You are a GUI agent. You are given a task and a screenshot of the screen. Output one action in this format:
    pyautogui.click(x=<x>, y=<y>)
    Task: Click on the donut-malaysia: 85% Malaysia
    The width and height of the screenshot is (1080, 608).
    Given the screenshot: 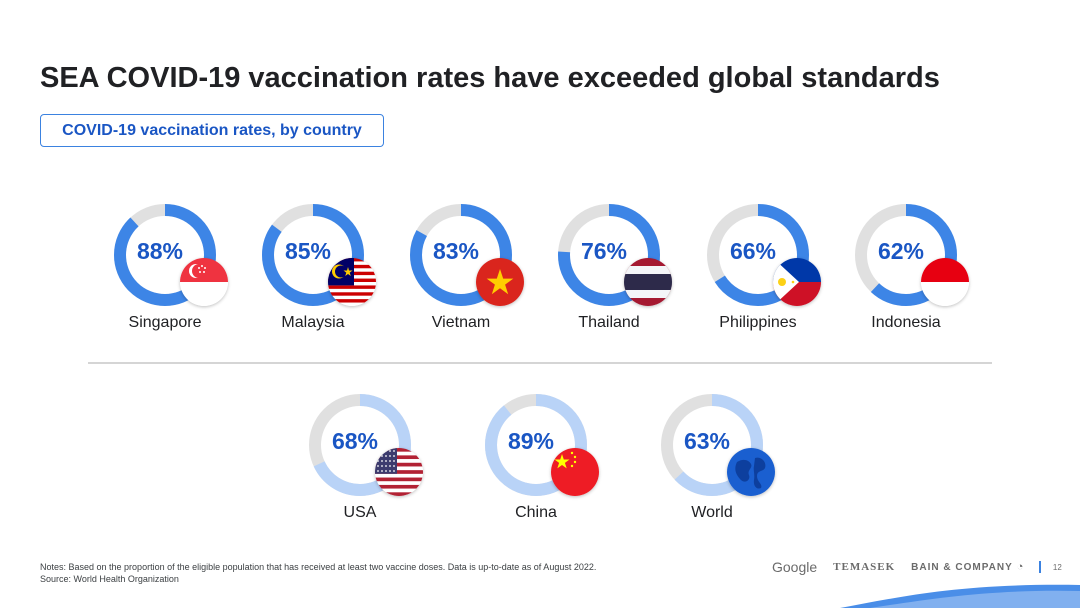 What is the action you would take?
    pyautogui.click(x=317, y=265)
    